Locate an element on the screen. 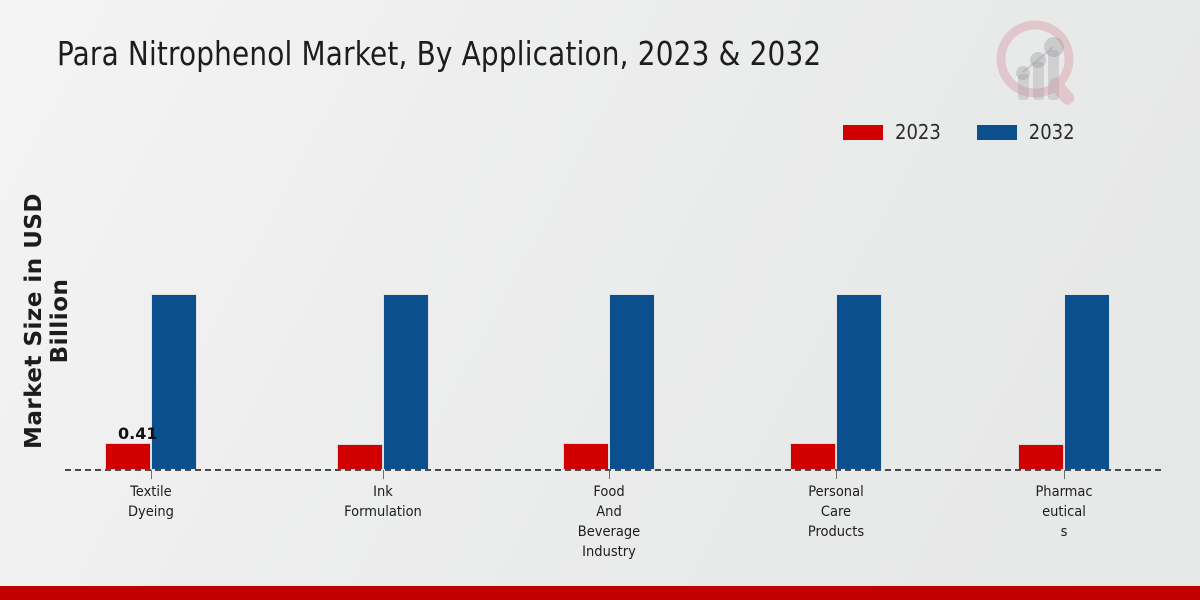 This screenshot has height=600, width=1200. bar-group-ink-formulation is located at coordinates (407, 305).